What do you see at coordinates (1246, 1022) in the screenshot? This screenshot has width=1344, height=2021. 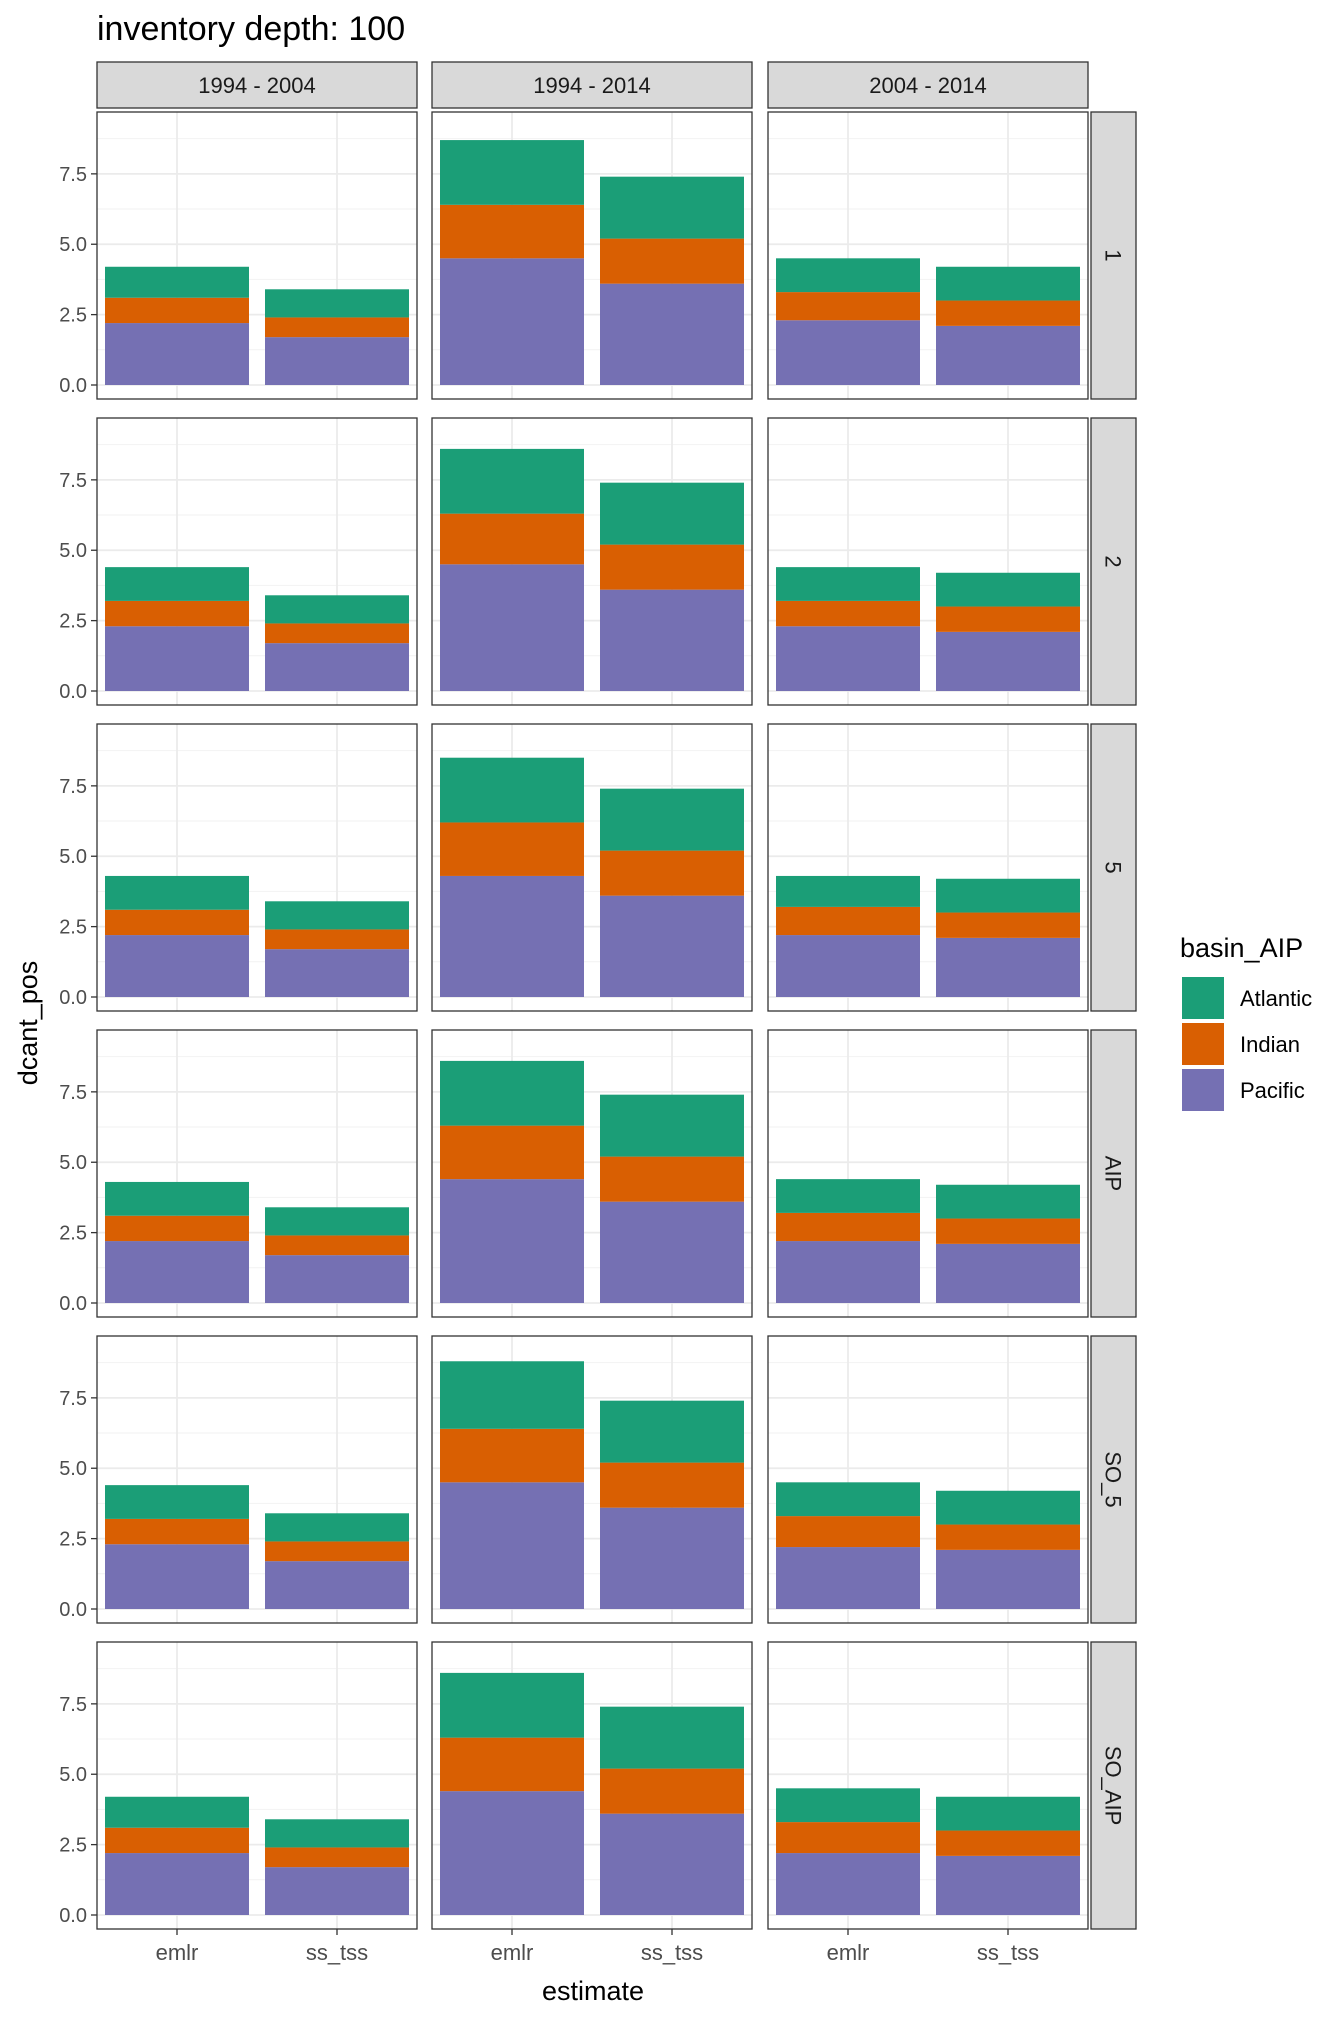 I see `legend: basin_AIP Atlantic Indian Pacific` at bounding box center [1246, 1022].